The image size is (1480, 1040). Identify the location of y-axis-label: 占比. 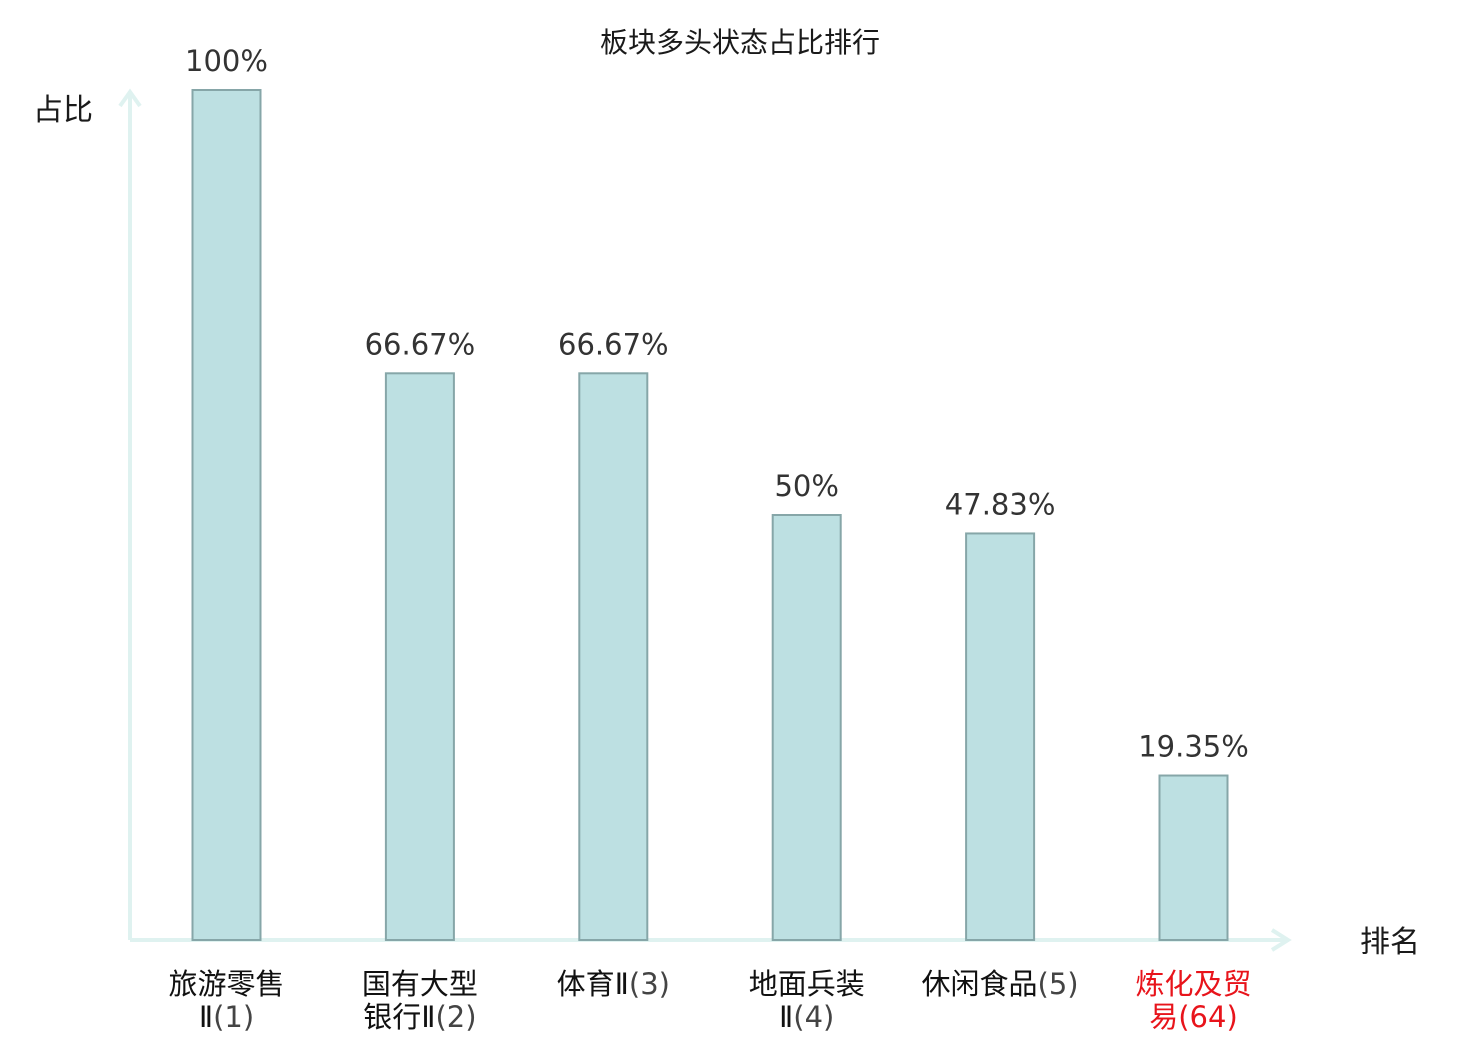
(63, 110).